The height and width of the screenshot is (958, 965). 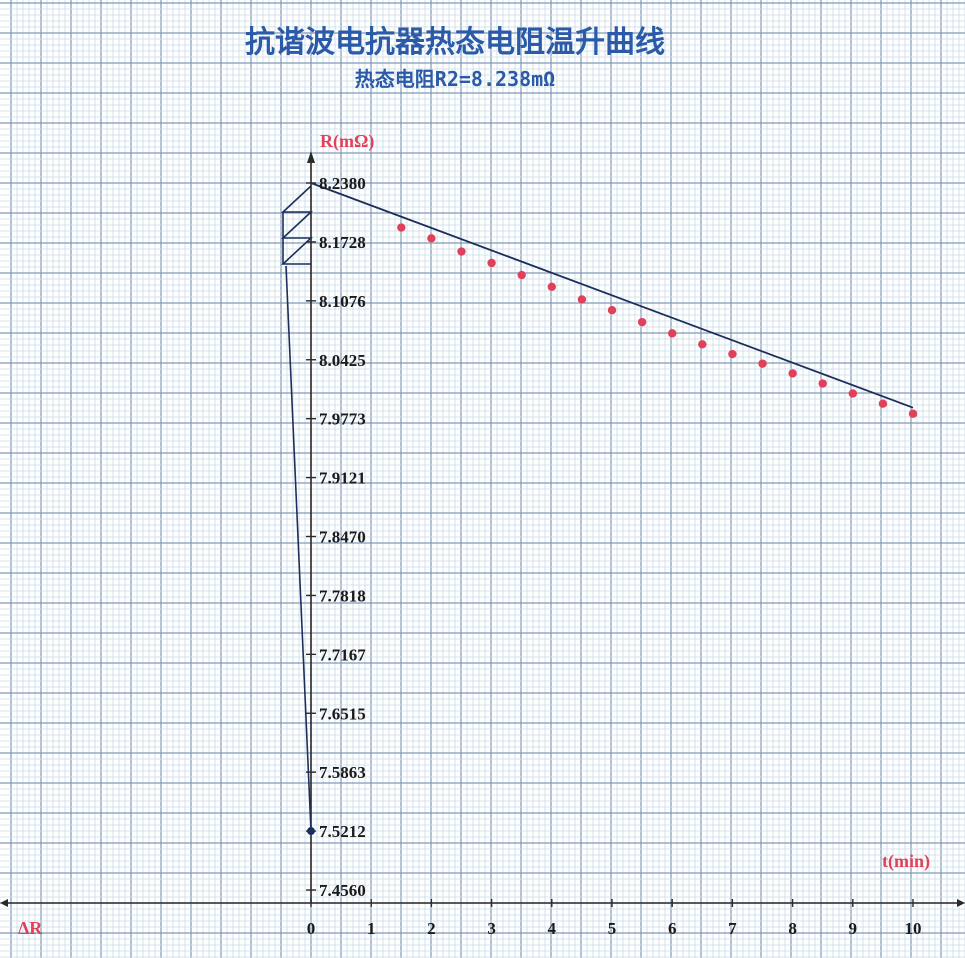 I want to click on x-tick-label: 9, so click(x=853, y=928).